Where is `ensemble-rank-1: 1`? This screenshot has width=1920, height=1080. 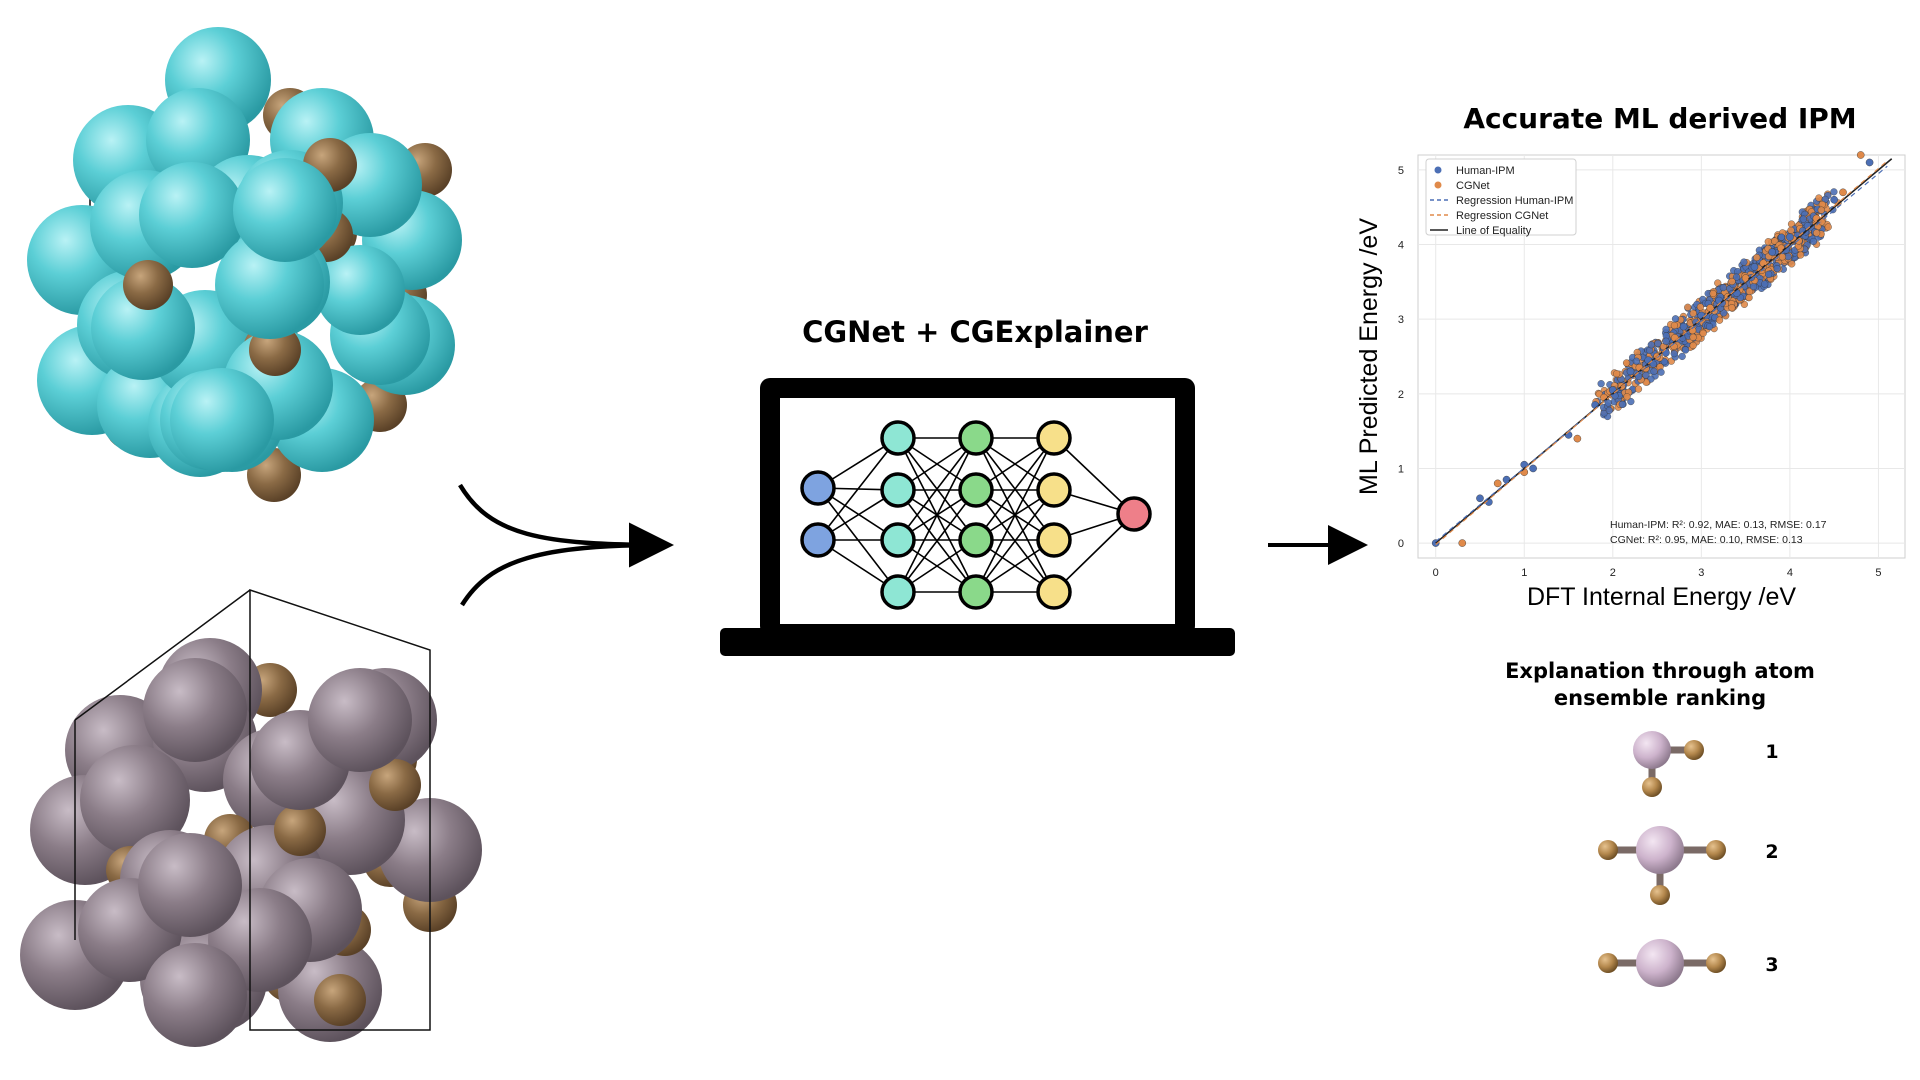
ensemble-rank-1: 1 is located at coordinates (1706, 764).